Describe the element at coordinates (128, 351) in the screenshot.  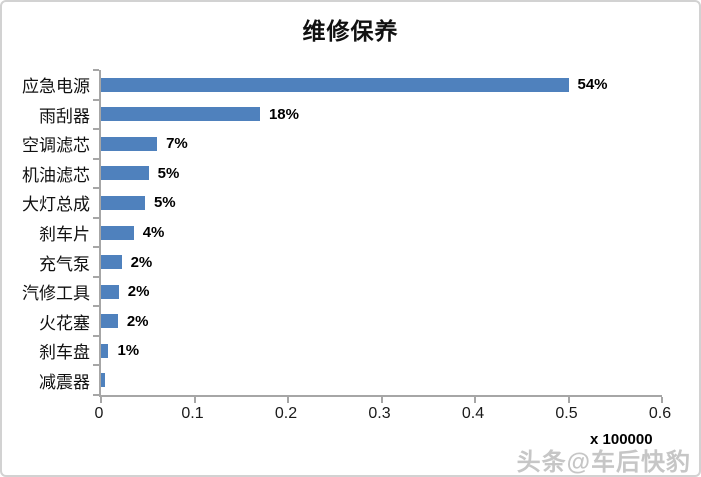
I see `bar-value-label: 1%` at that location.